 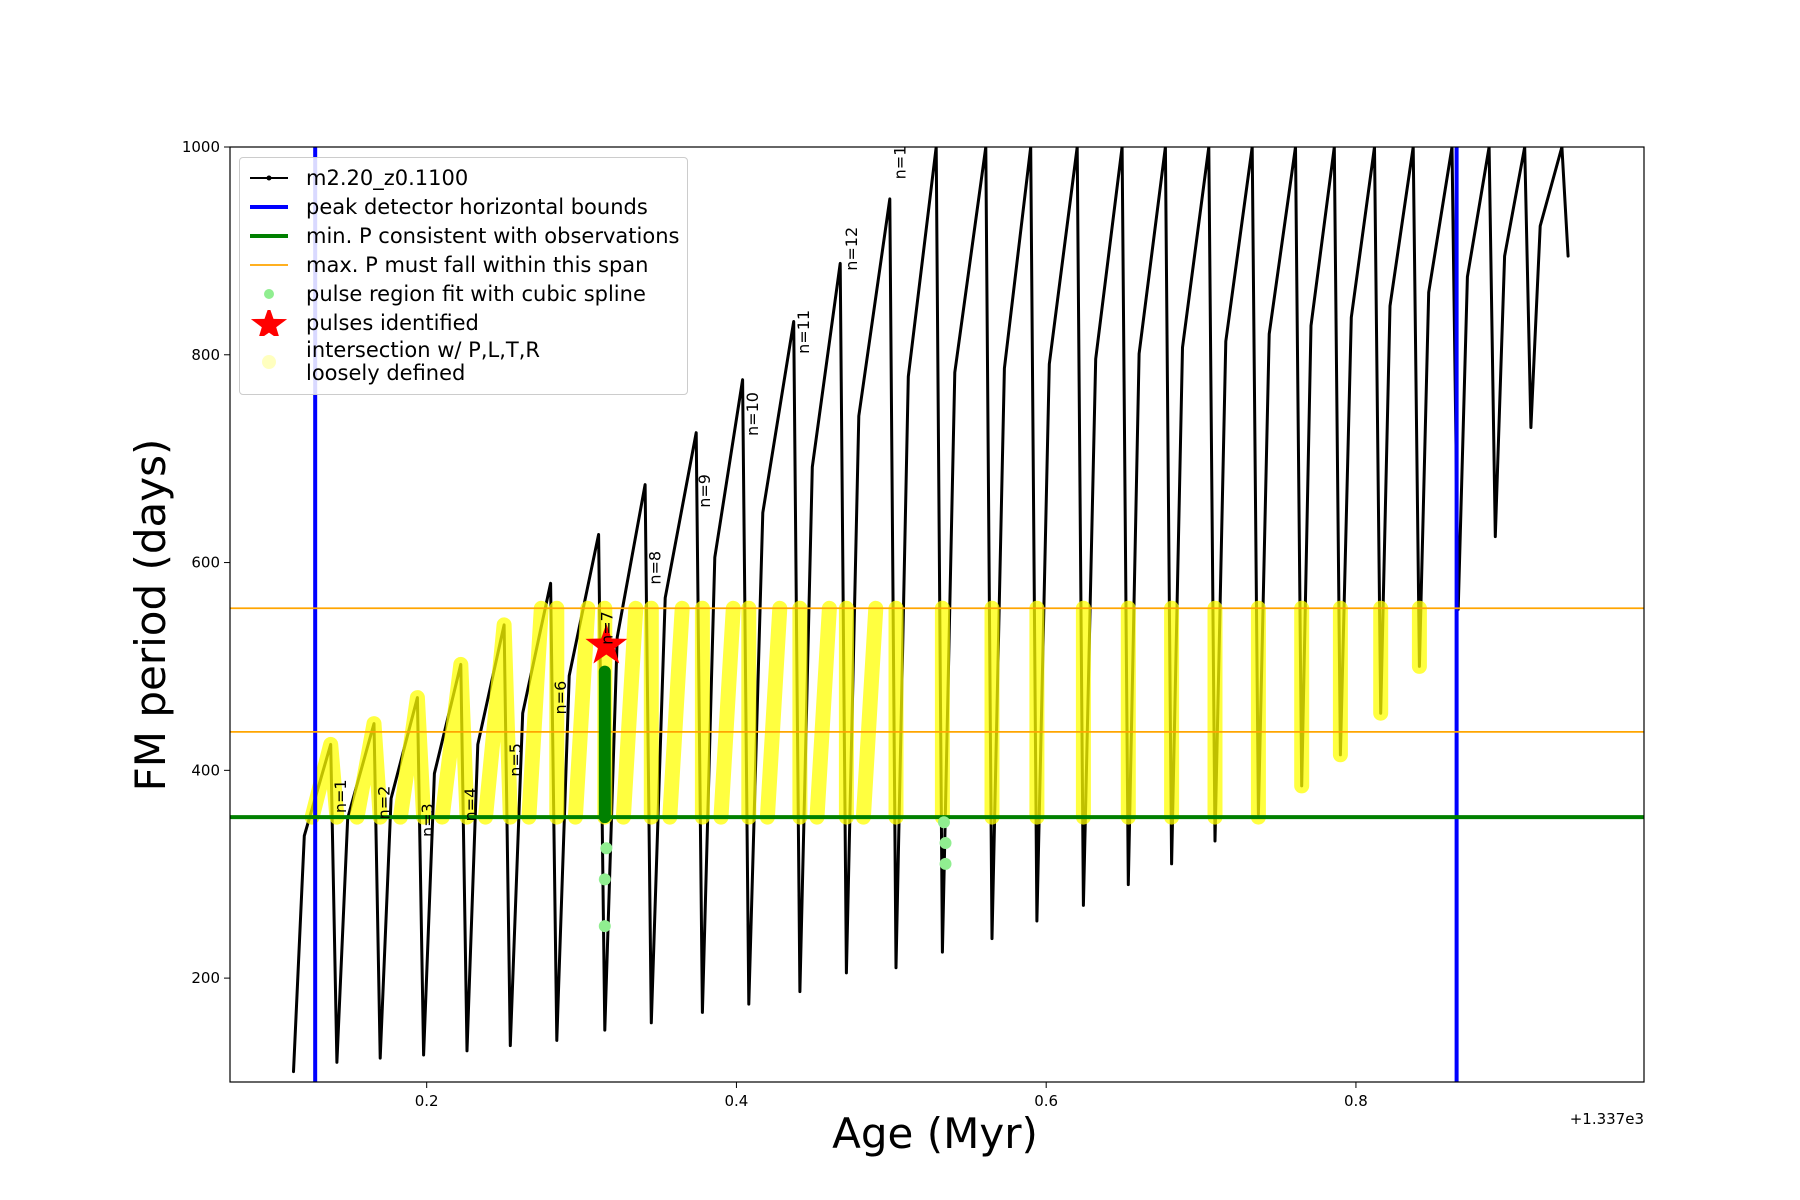 What do you see at coordinates (1356, 1101) in the screenshot?
I see `x-tick-label: 0.8` at bounding box center [1356, 1101].